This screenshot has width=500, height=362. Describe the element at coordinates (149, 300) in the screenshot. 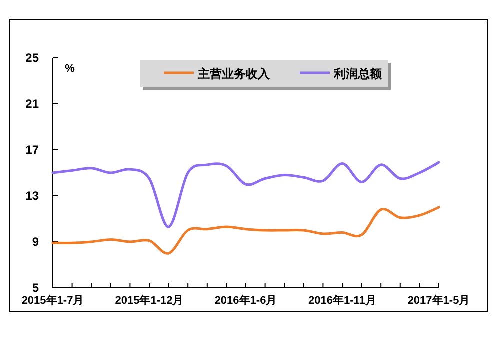

I see `x-tick-label: 2015年1-12月` at that location.